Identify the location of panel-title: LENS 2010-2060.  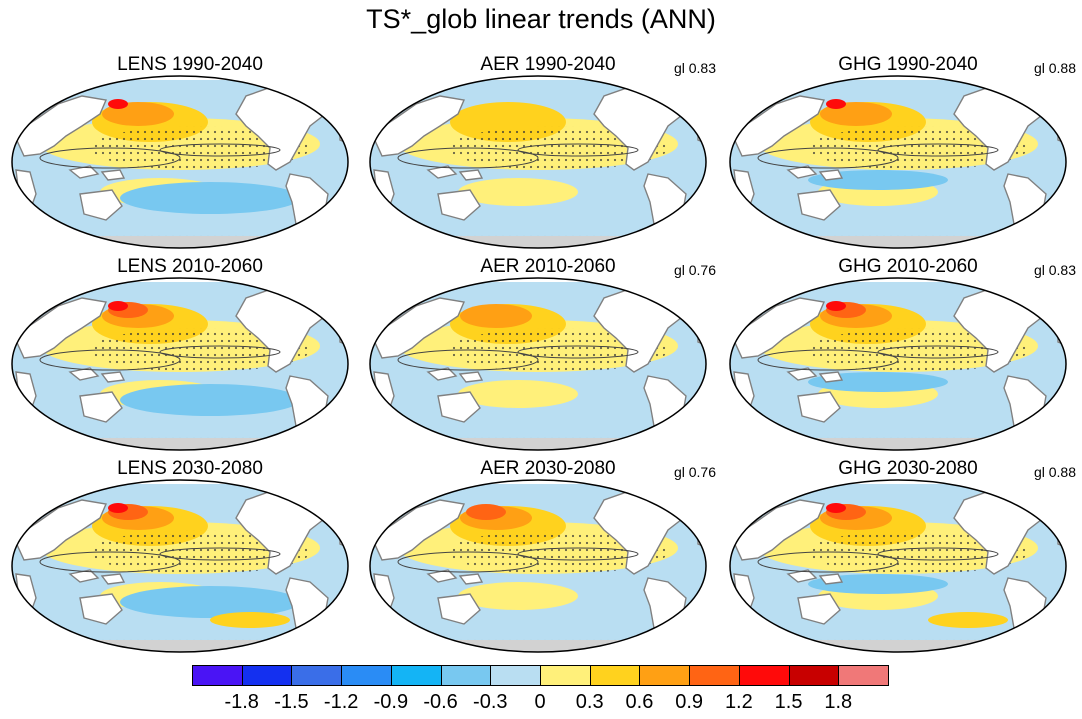
(190, 266).